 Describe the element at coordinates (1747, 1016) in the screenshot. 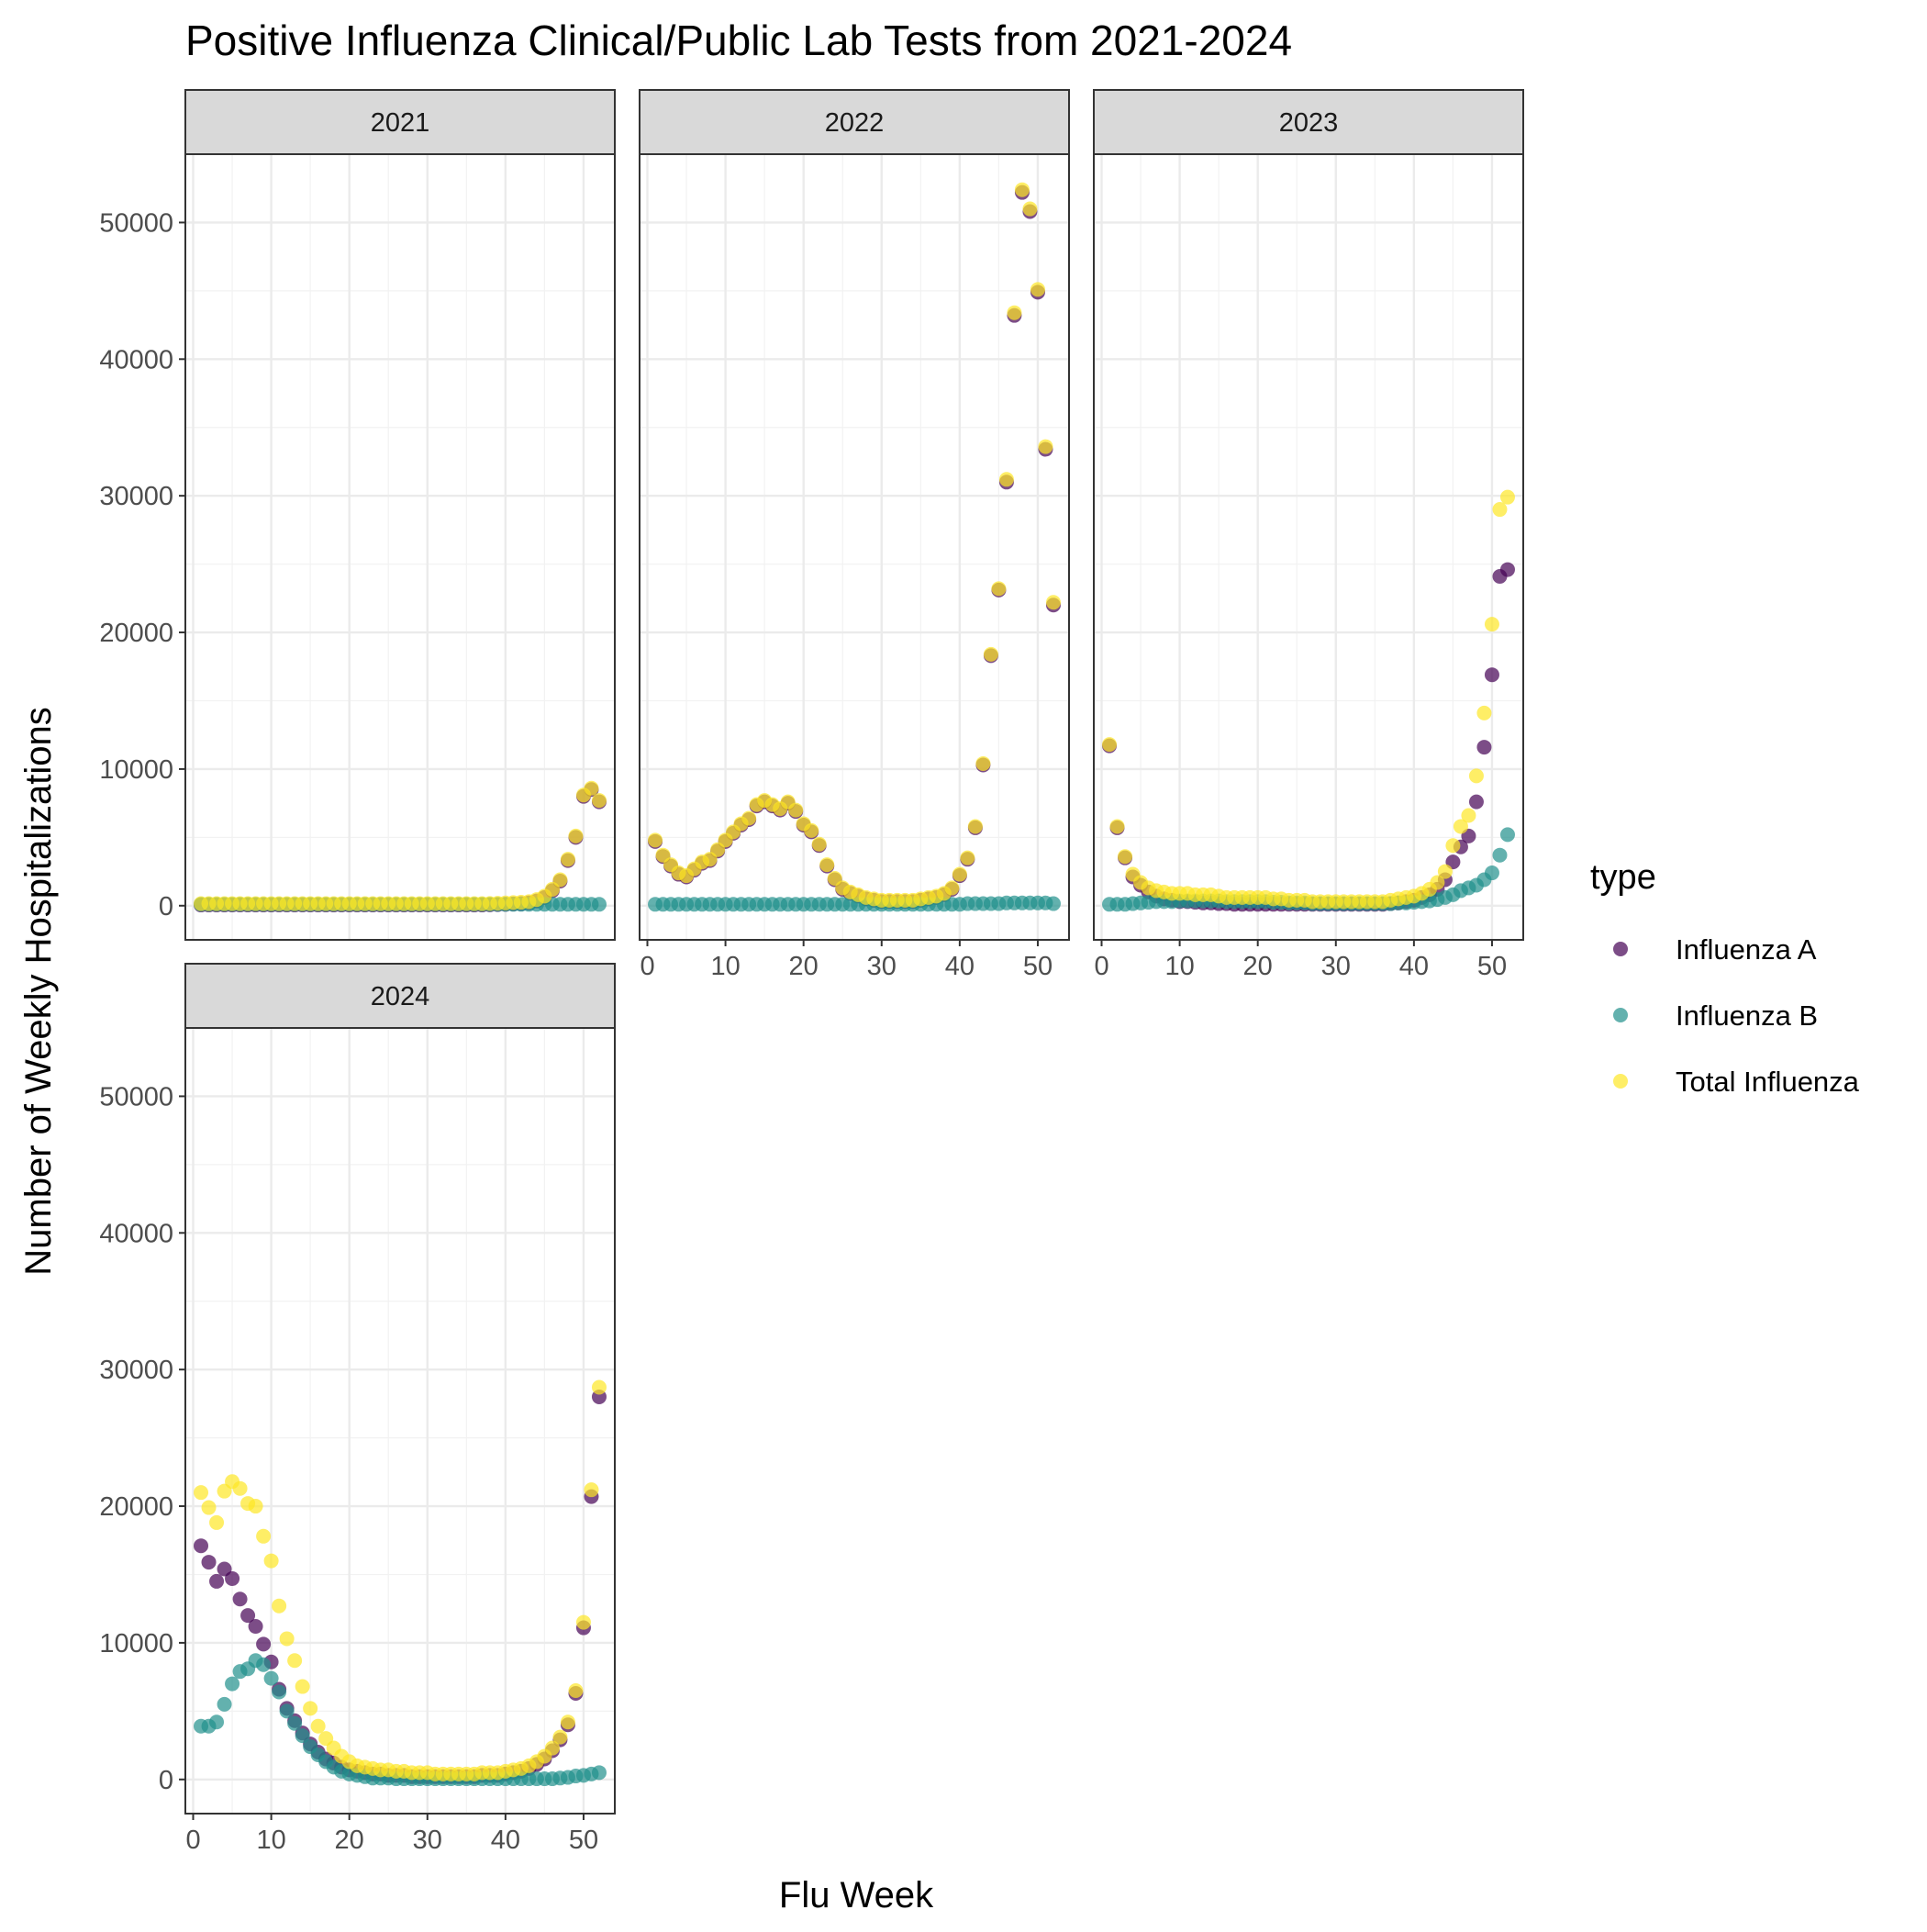

I see `legend-label: Influenza B` at that location.